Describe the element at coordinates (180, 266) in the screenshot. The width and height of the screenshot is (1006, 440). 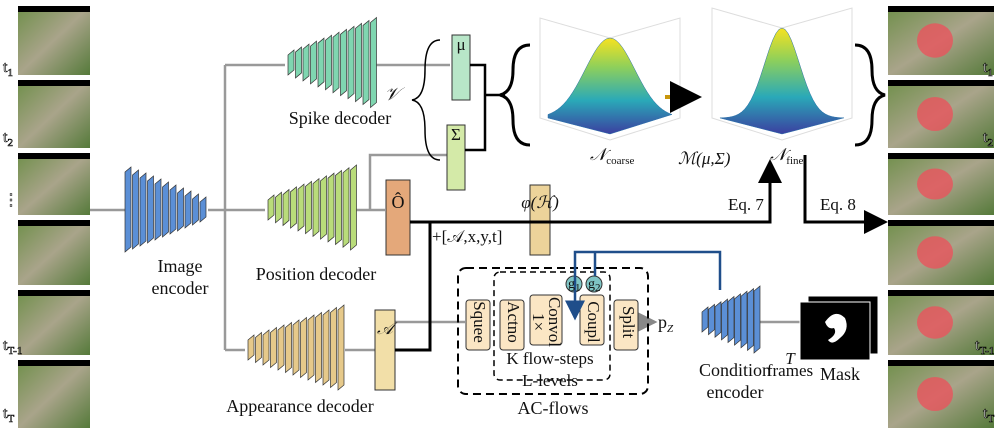
I see `module-label: Image` at that location.